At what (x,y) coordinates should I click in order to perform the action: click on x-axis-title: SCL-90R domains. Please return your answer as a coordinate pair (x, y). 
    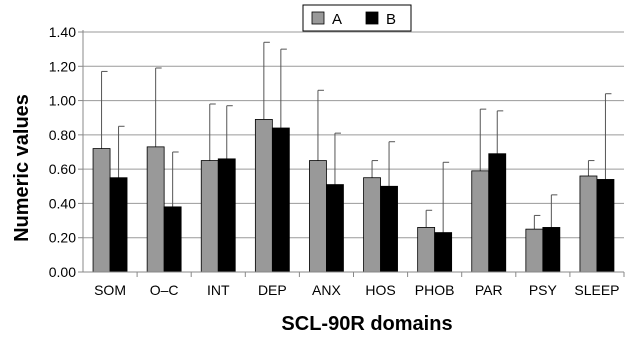
    Looking at the image, I should click on (366, 324).